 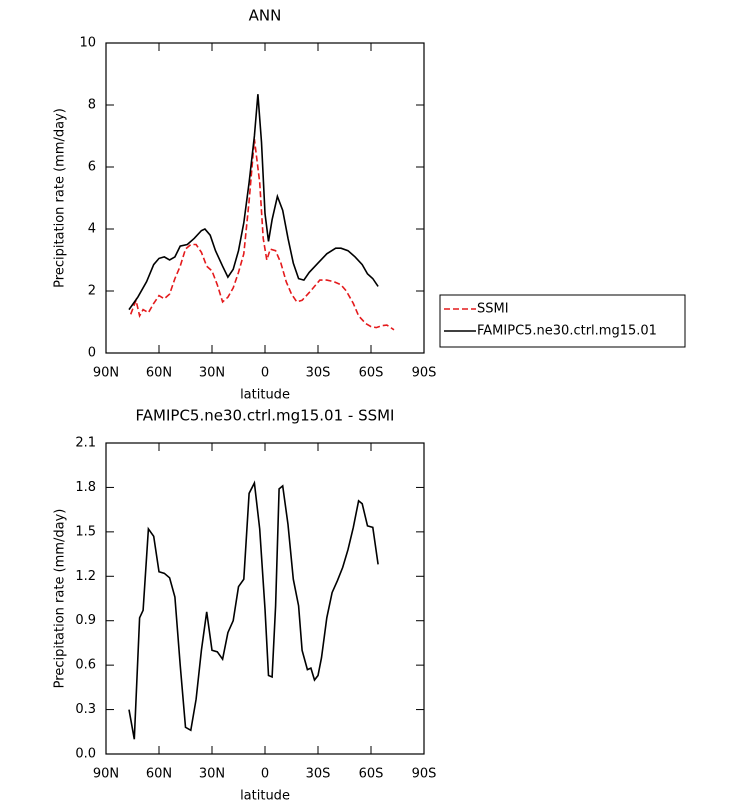 I want to click on y-tick-label: 1.5, so click(x=85, y=531).